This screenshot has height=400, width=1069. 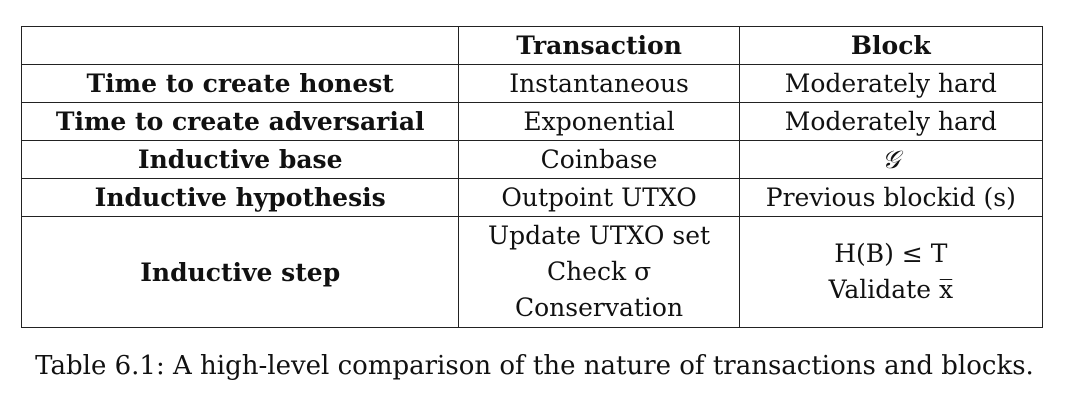 What do you see at coordinates (599, 159) in the screenshot?
I see `transaction-cell: Coinbase` at bounding box center [599, 159].